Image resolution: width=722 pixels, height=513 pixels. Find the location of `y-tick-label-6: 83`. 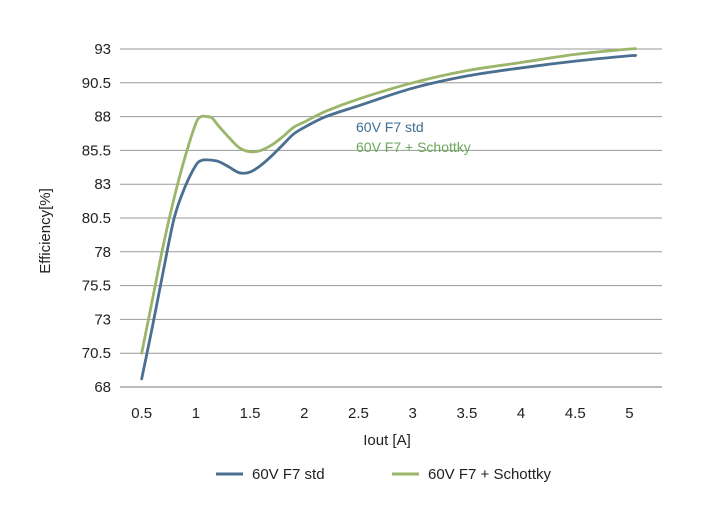

y-tick-label-6: 83 is located at coordinates (102, 184).